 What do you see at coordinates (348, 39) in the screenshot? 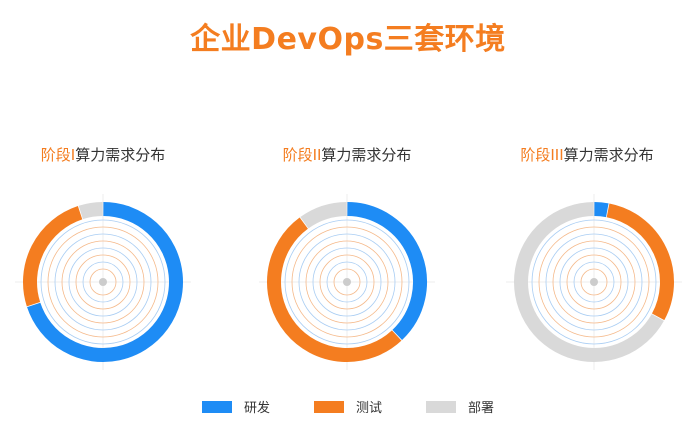
I see `page-title: 企业DevOps三套环境` at bounding box center [348, 39].